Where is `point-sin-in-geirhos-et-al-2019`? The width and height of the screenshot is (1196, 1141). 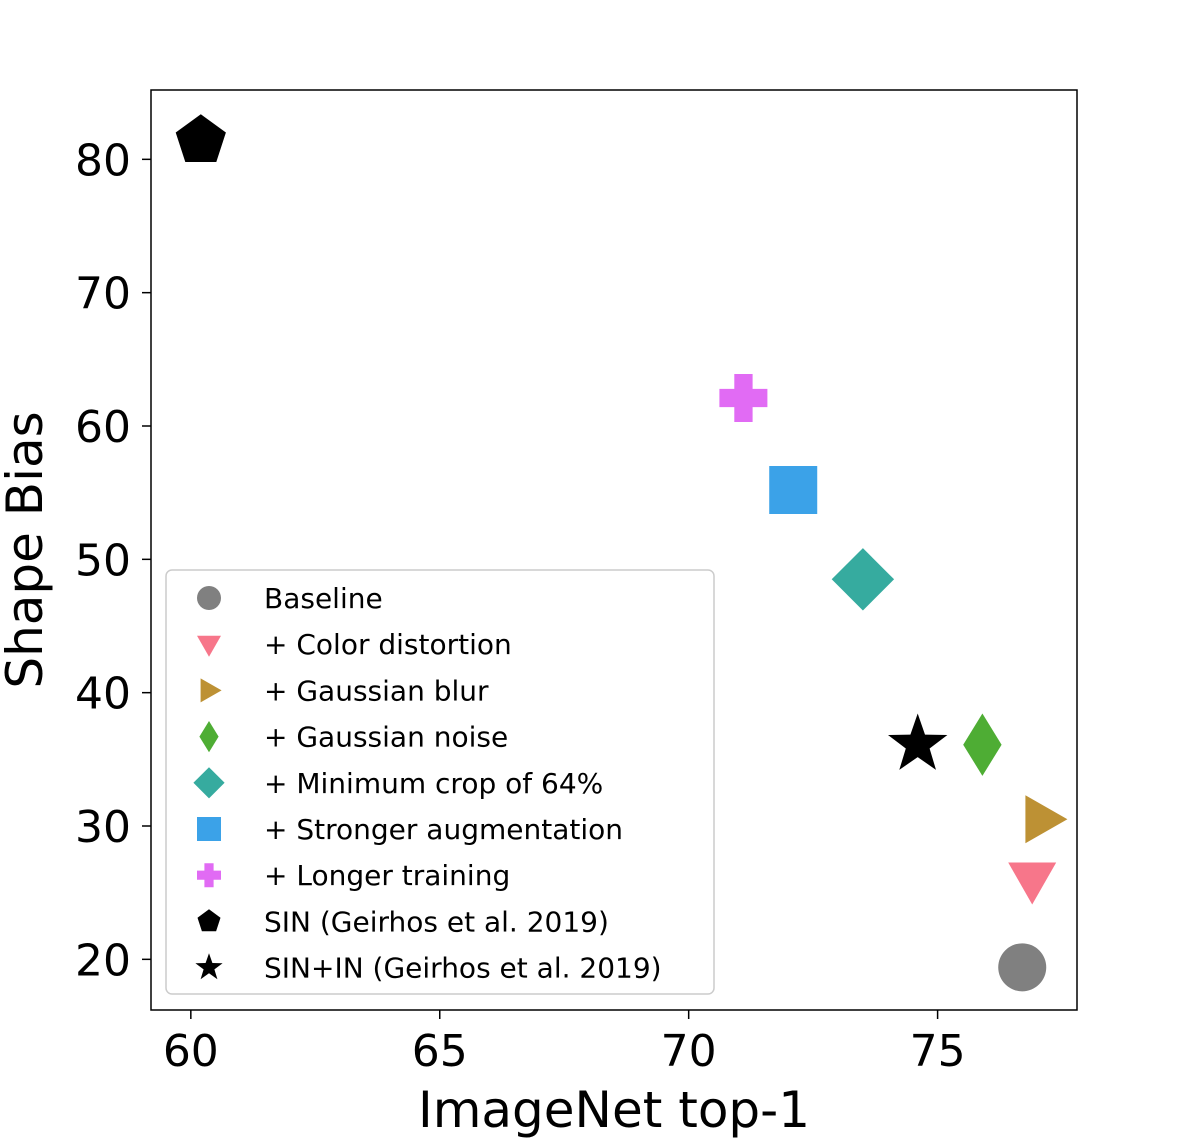 point-sin-in-geirhos-et-al-2019 is located at coordinates (918, 741).